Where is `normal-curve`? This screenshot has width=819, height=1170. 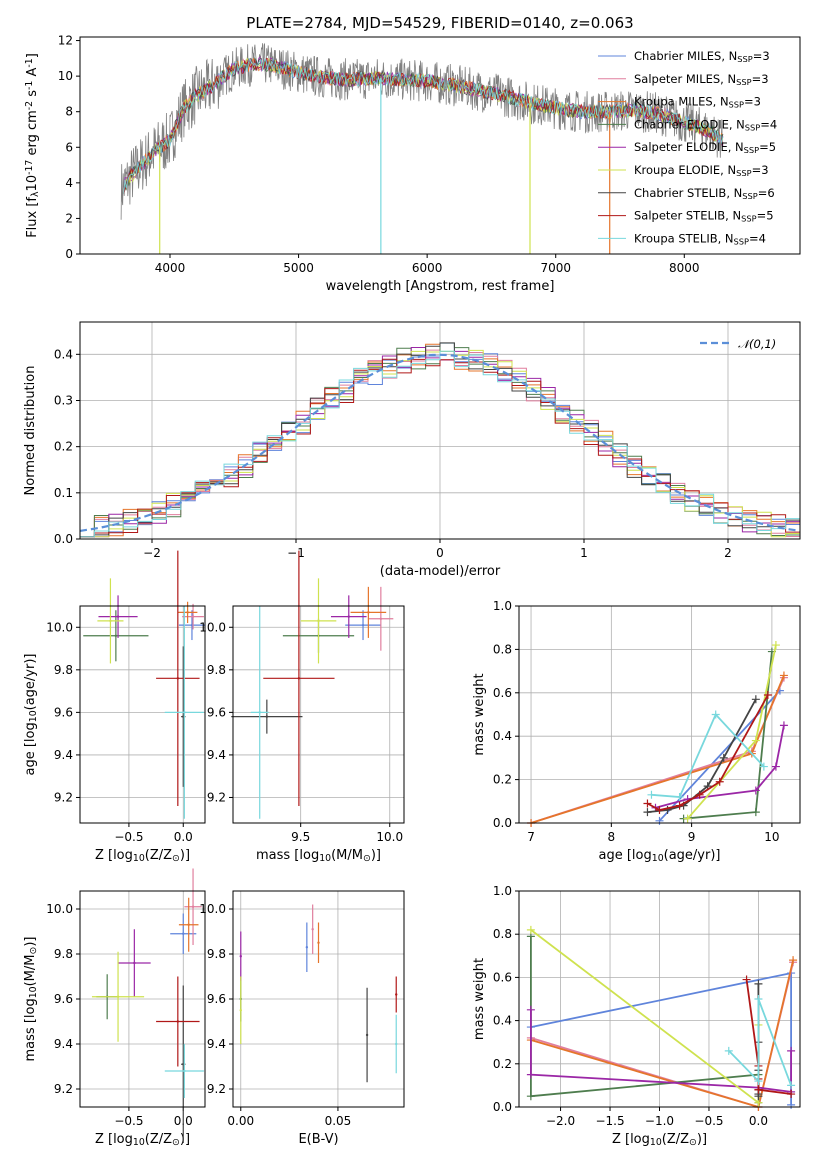
normal-curve is located at coordinates (440, 442).